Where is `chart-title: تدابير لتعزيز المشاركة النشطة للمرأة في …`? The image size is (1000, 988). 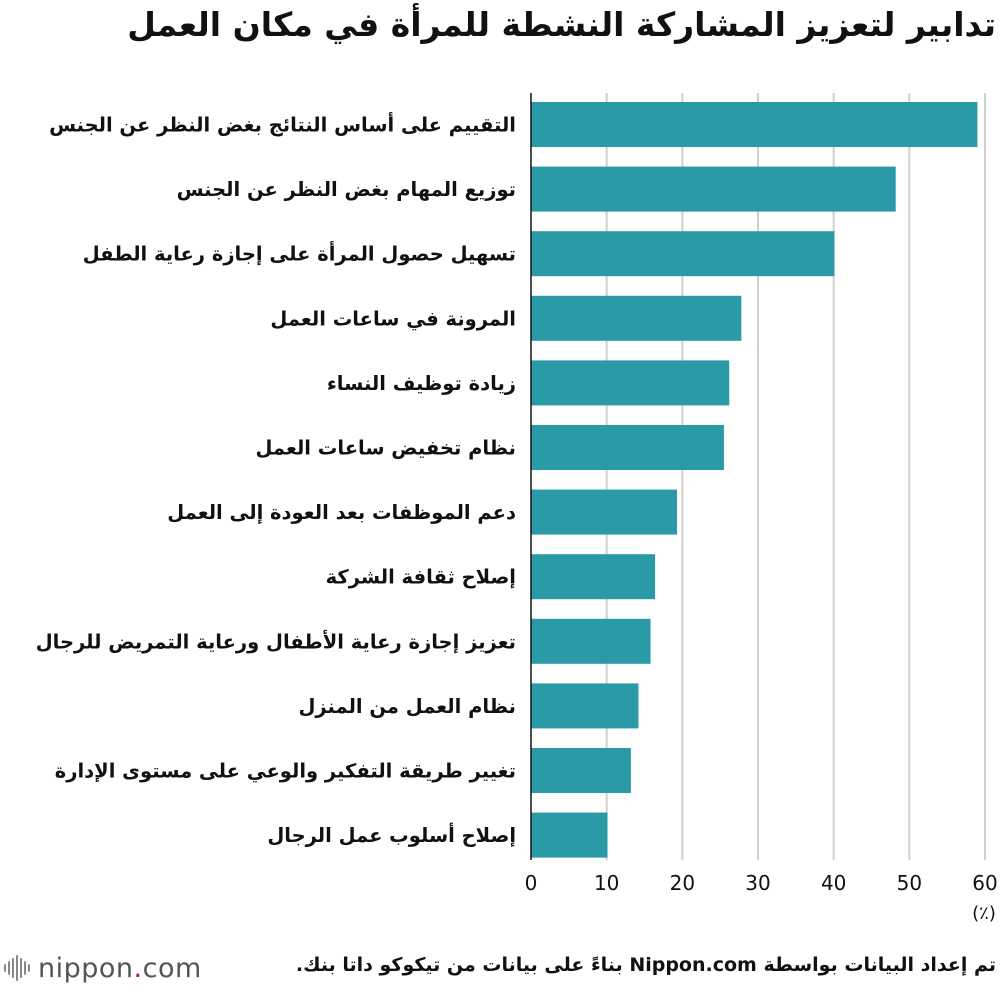 chart-title: تدابير لتعزيز المشاركة النشطة للمرأة في … is located at coordinates (561, 24).